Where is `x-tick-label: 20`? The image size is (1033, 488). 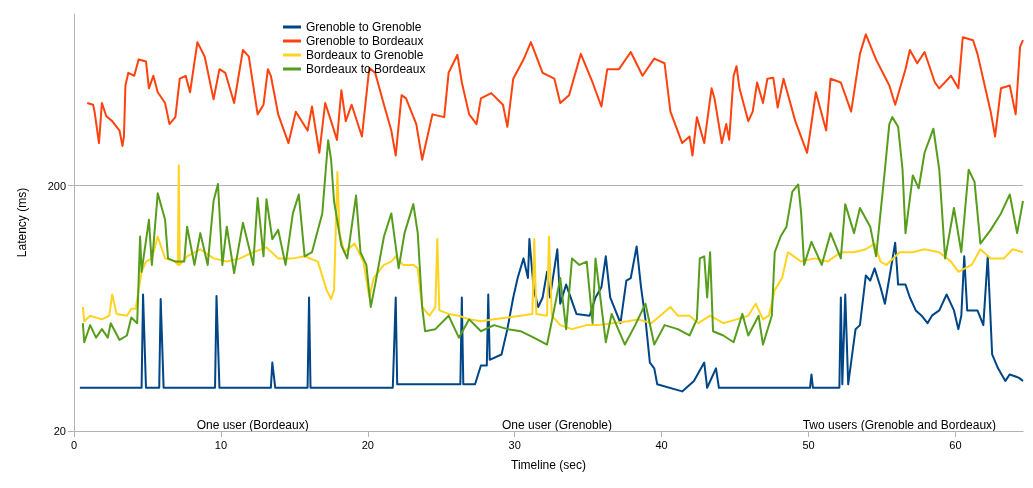 x-tick-label: 20 is located at coordinates (367, 444).